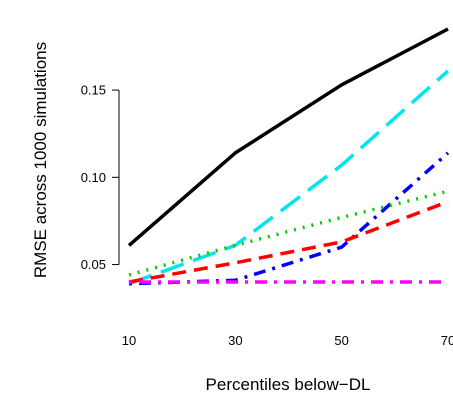 The height and width of the screenshot is (394, 453). What do you see at coordinates (288, 384) in the screenshot?
I see `x-axis-title: Percentiles below−DL` at bounding box center [288, 384].